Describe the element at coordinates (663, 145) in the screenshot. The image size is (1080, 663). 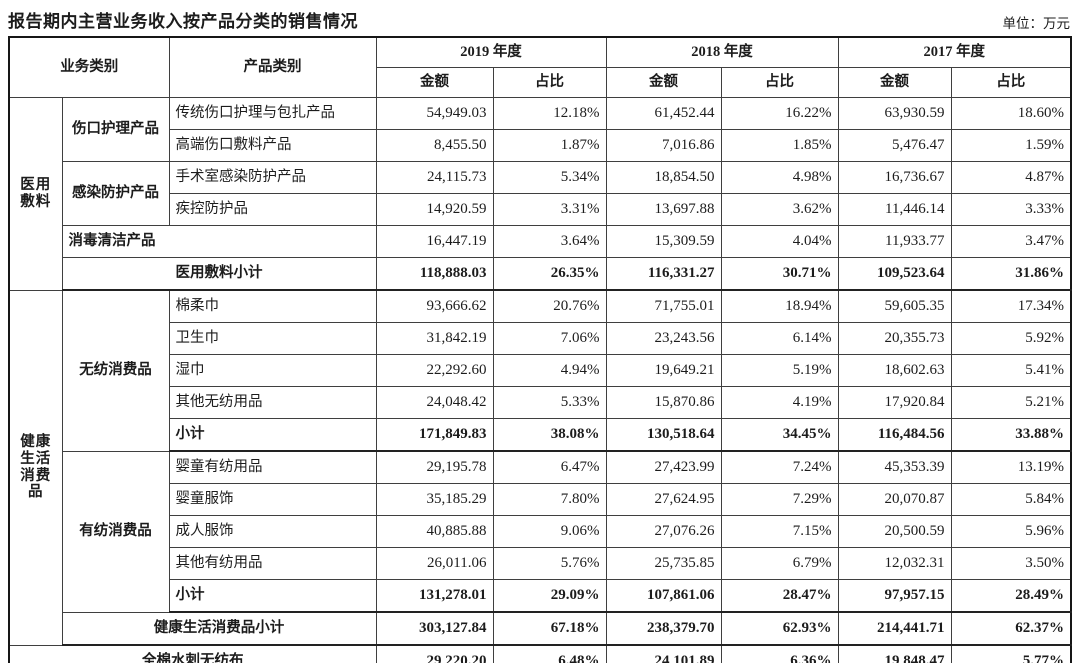
I see `cell-amount-2018: 7,016.86` at that location.